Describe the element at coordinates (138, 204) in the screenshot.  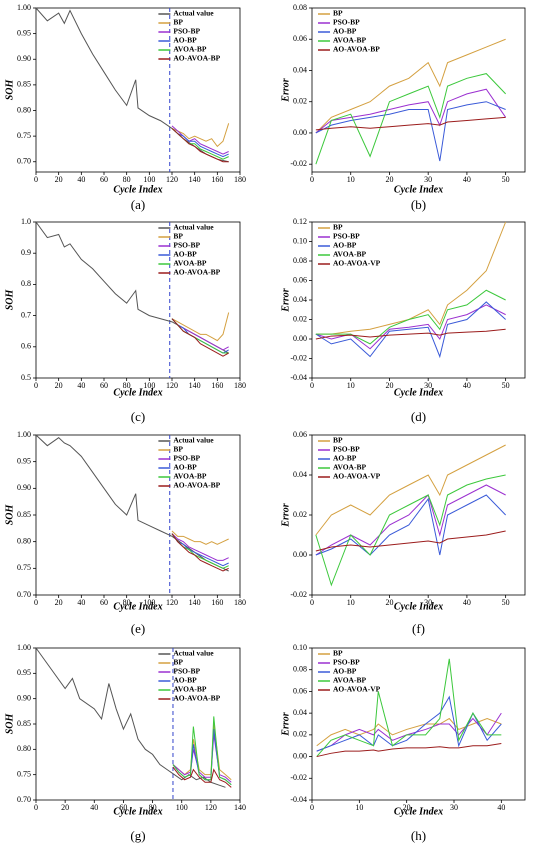
I see `subplot-label: (a)` at that location.